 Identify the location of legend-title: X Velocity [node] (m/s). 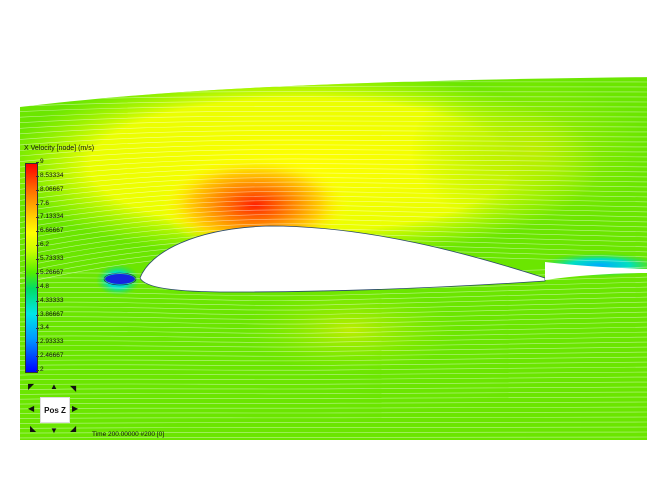
(59, 148).